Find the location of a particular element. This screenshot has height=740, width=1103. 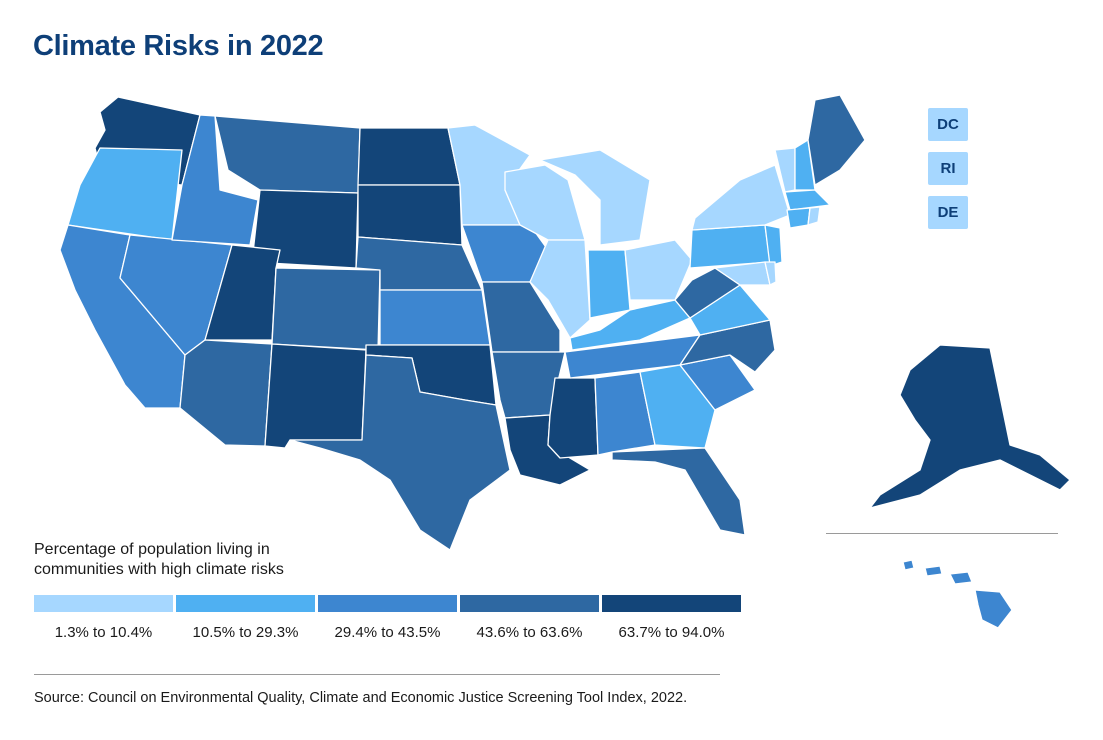

ri-box: RI is located at coordinates (948, 168).